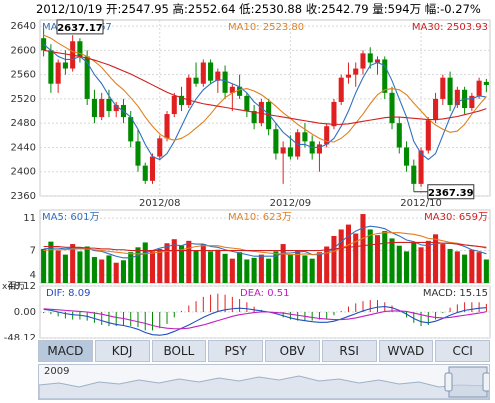 This screenshot has width=495, height=403. What do you see at coordinates (70, 217) in the screenshot?
I see `volume-ma5-legend: MA5: 601万` at bounding box center [70, 217].